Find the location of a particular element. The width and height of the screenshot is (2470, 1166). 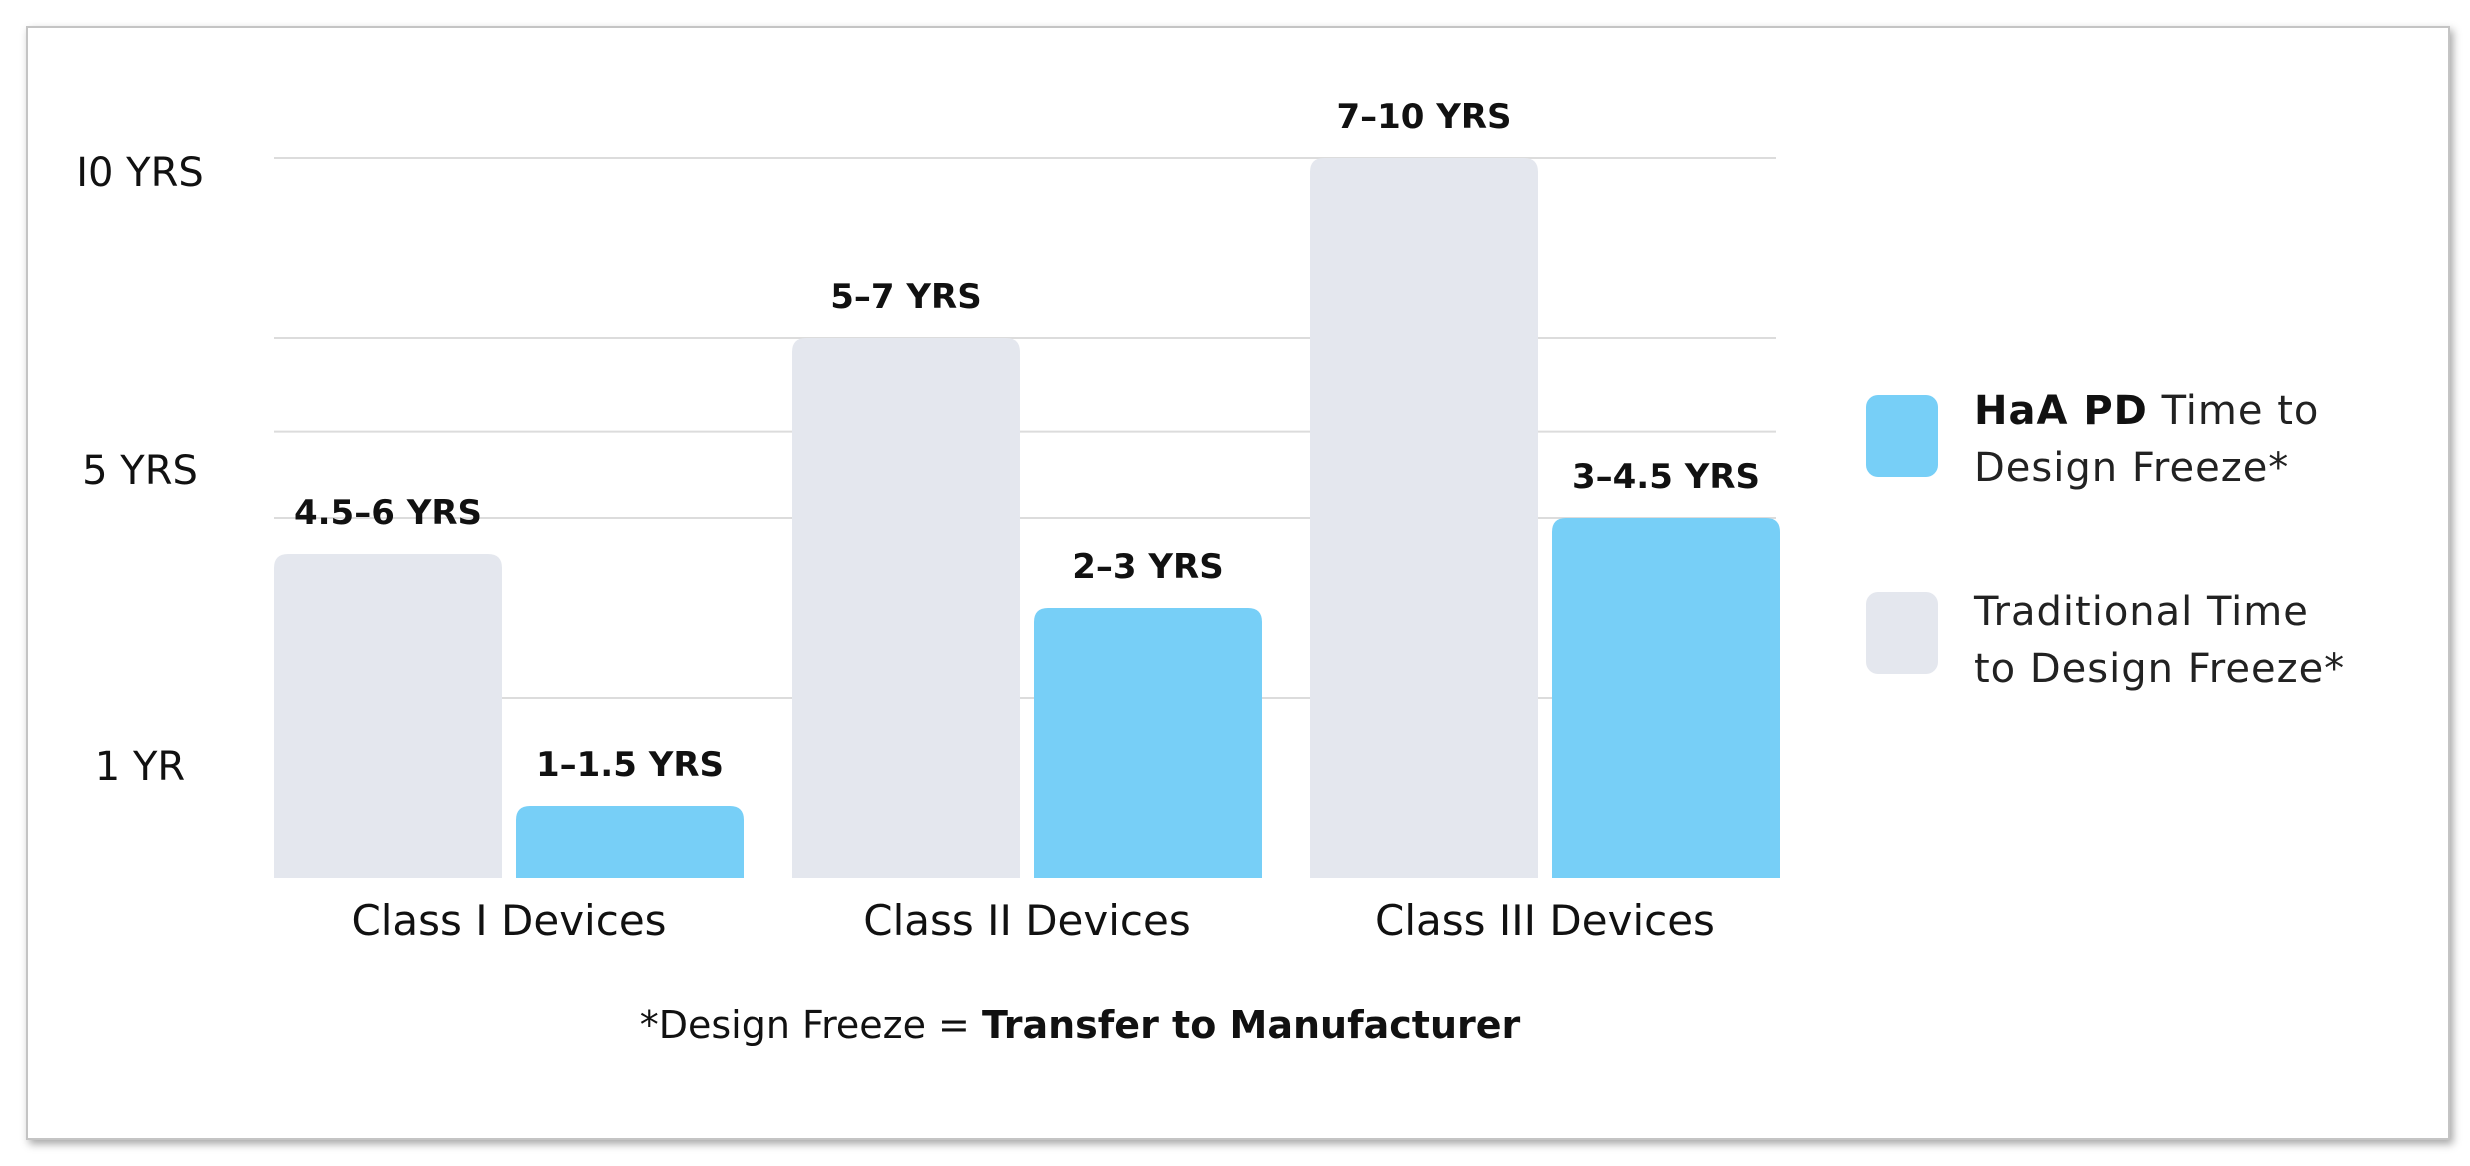

legend-haa-bold: HaA PD is located at coordinates (2061, 411).